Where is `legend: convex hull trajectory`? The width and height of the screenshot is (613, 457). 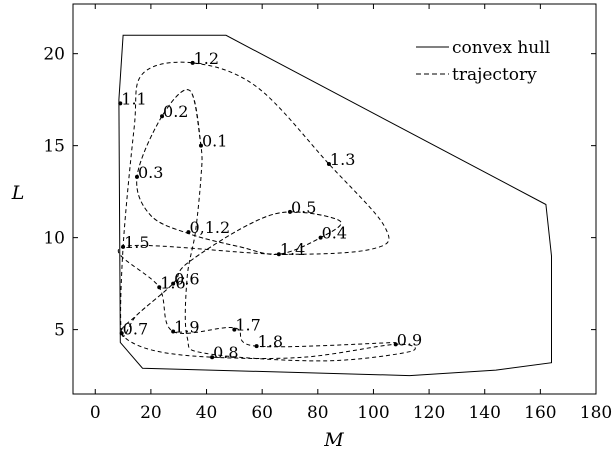 legend: convex hull trajectory is located at coordinates (483, 61).